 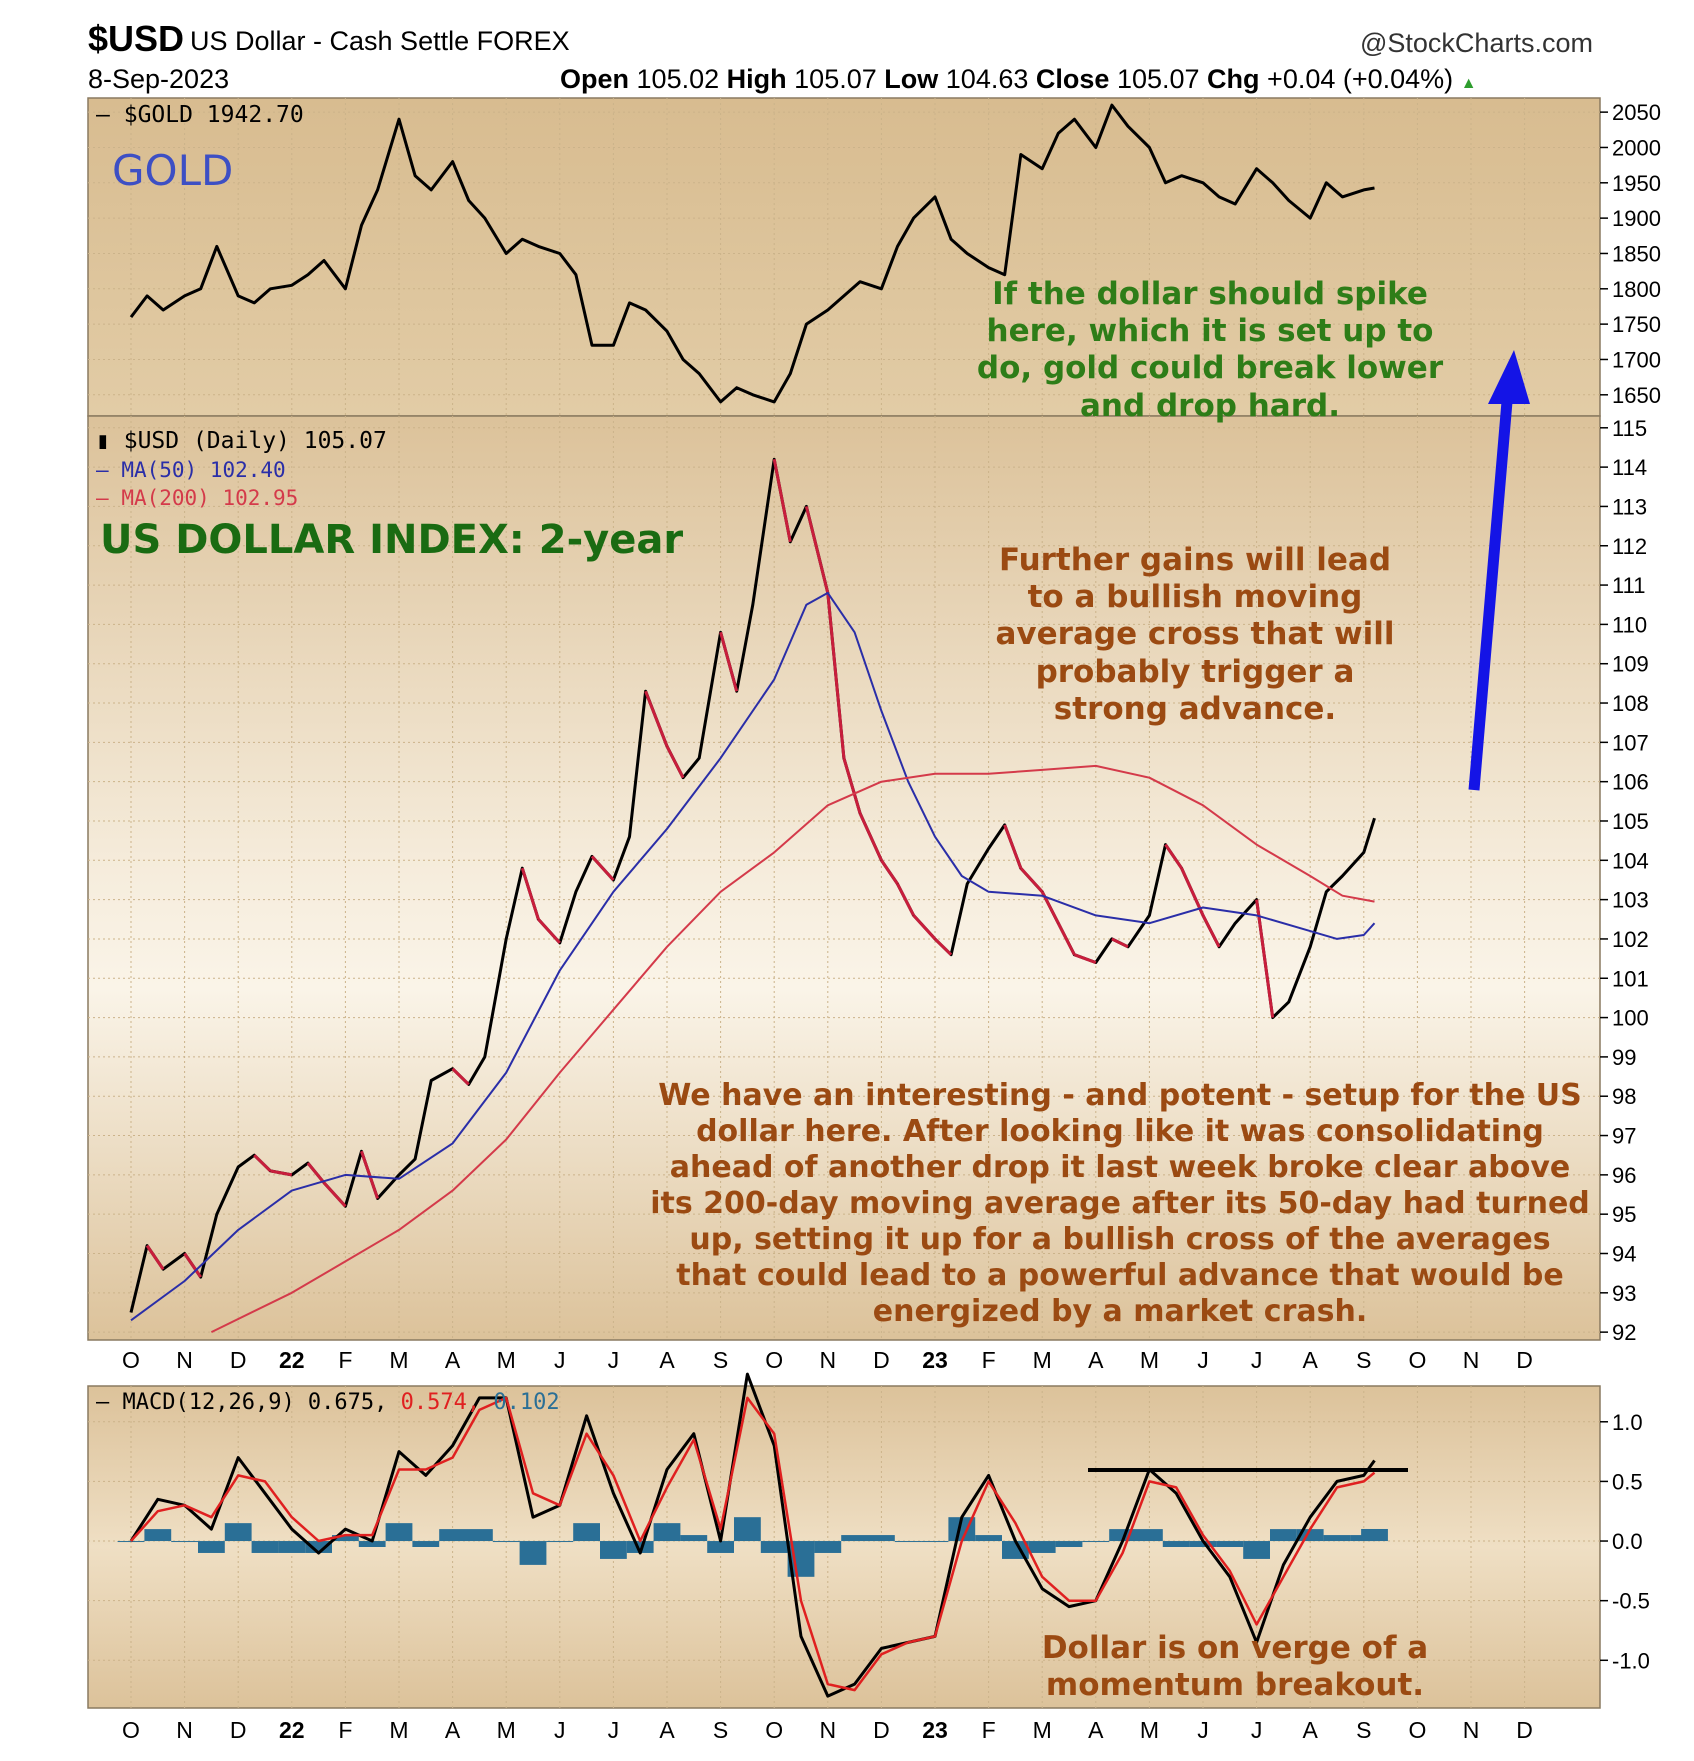 I want to click on y-tick-label: -0.5, so click(x=1631, y=1601).